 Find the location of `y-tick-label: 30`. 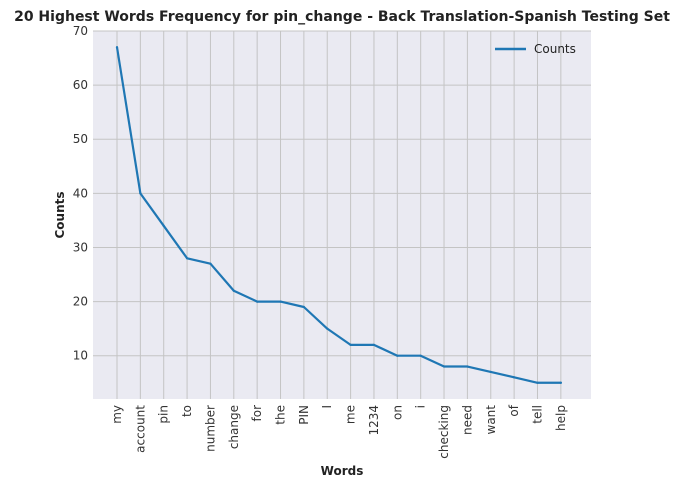

y-tick-label: 30 is located at coordinates (80, 247).